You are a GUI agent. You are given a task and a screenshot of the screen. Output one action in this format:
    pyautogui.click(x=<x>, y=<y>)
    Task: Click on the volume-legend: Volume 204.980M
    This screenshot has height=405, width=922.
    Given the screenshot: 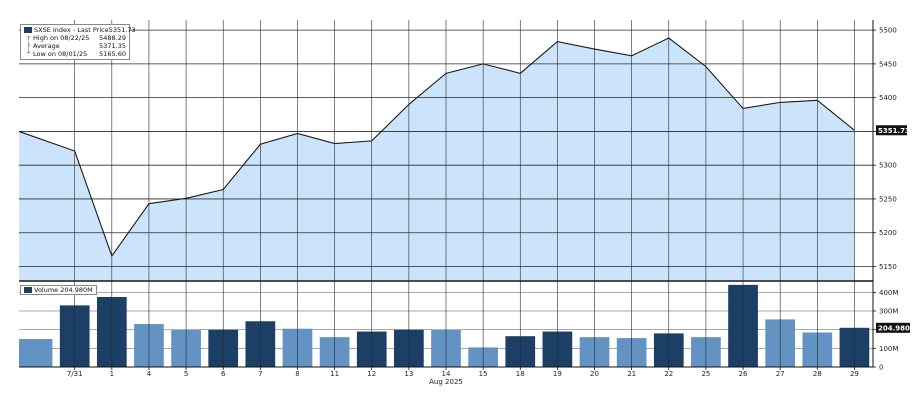 What is the action you would take?
    pyautogui.click(x=58, y=290)
    